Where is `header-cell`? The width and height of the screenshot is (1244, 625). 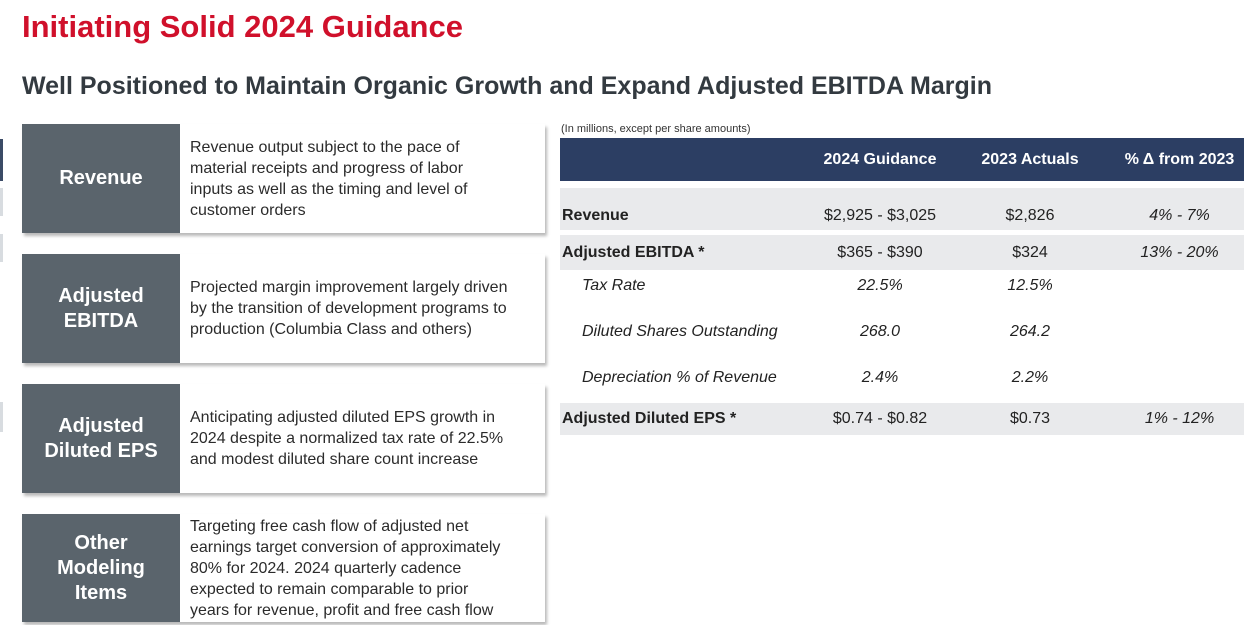
header-cell is located at coordinates (677, 159).